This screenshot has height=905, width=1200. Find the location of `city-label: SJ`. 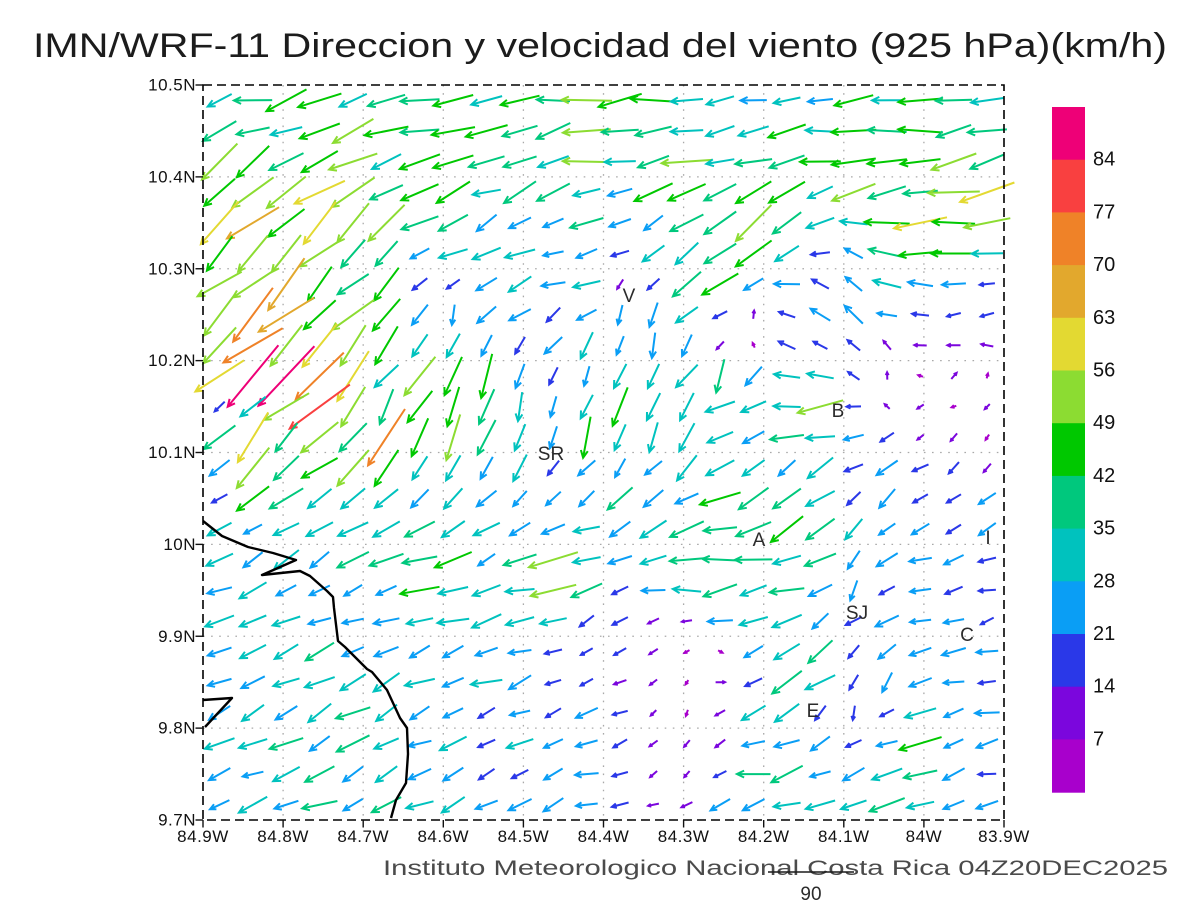

city-label: SJ is located at coordinates (857, 613).